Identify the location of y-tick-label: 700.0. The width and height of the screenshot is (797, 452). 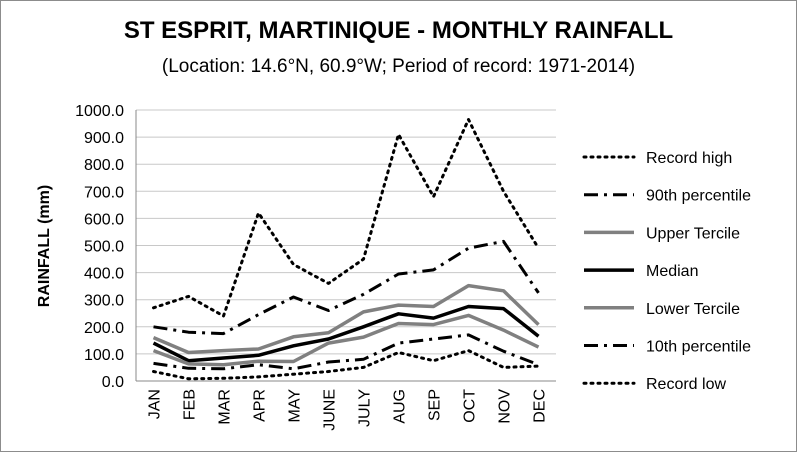
(104, 192).